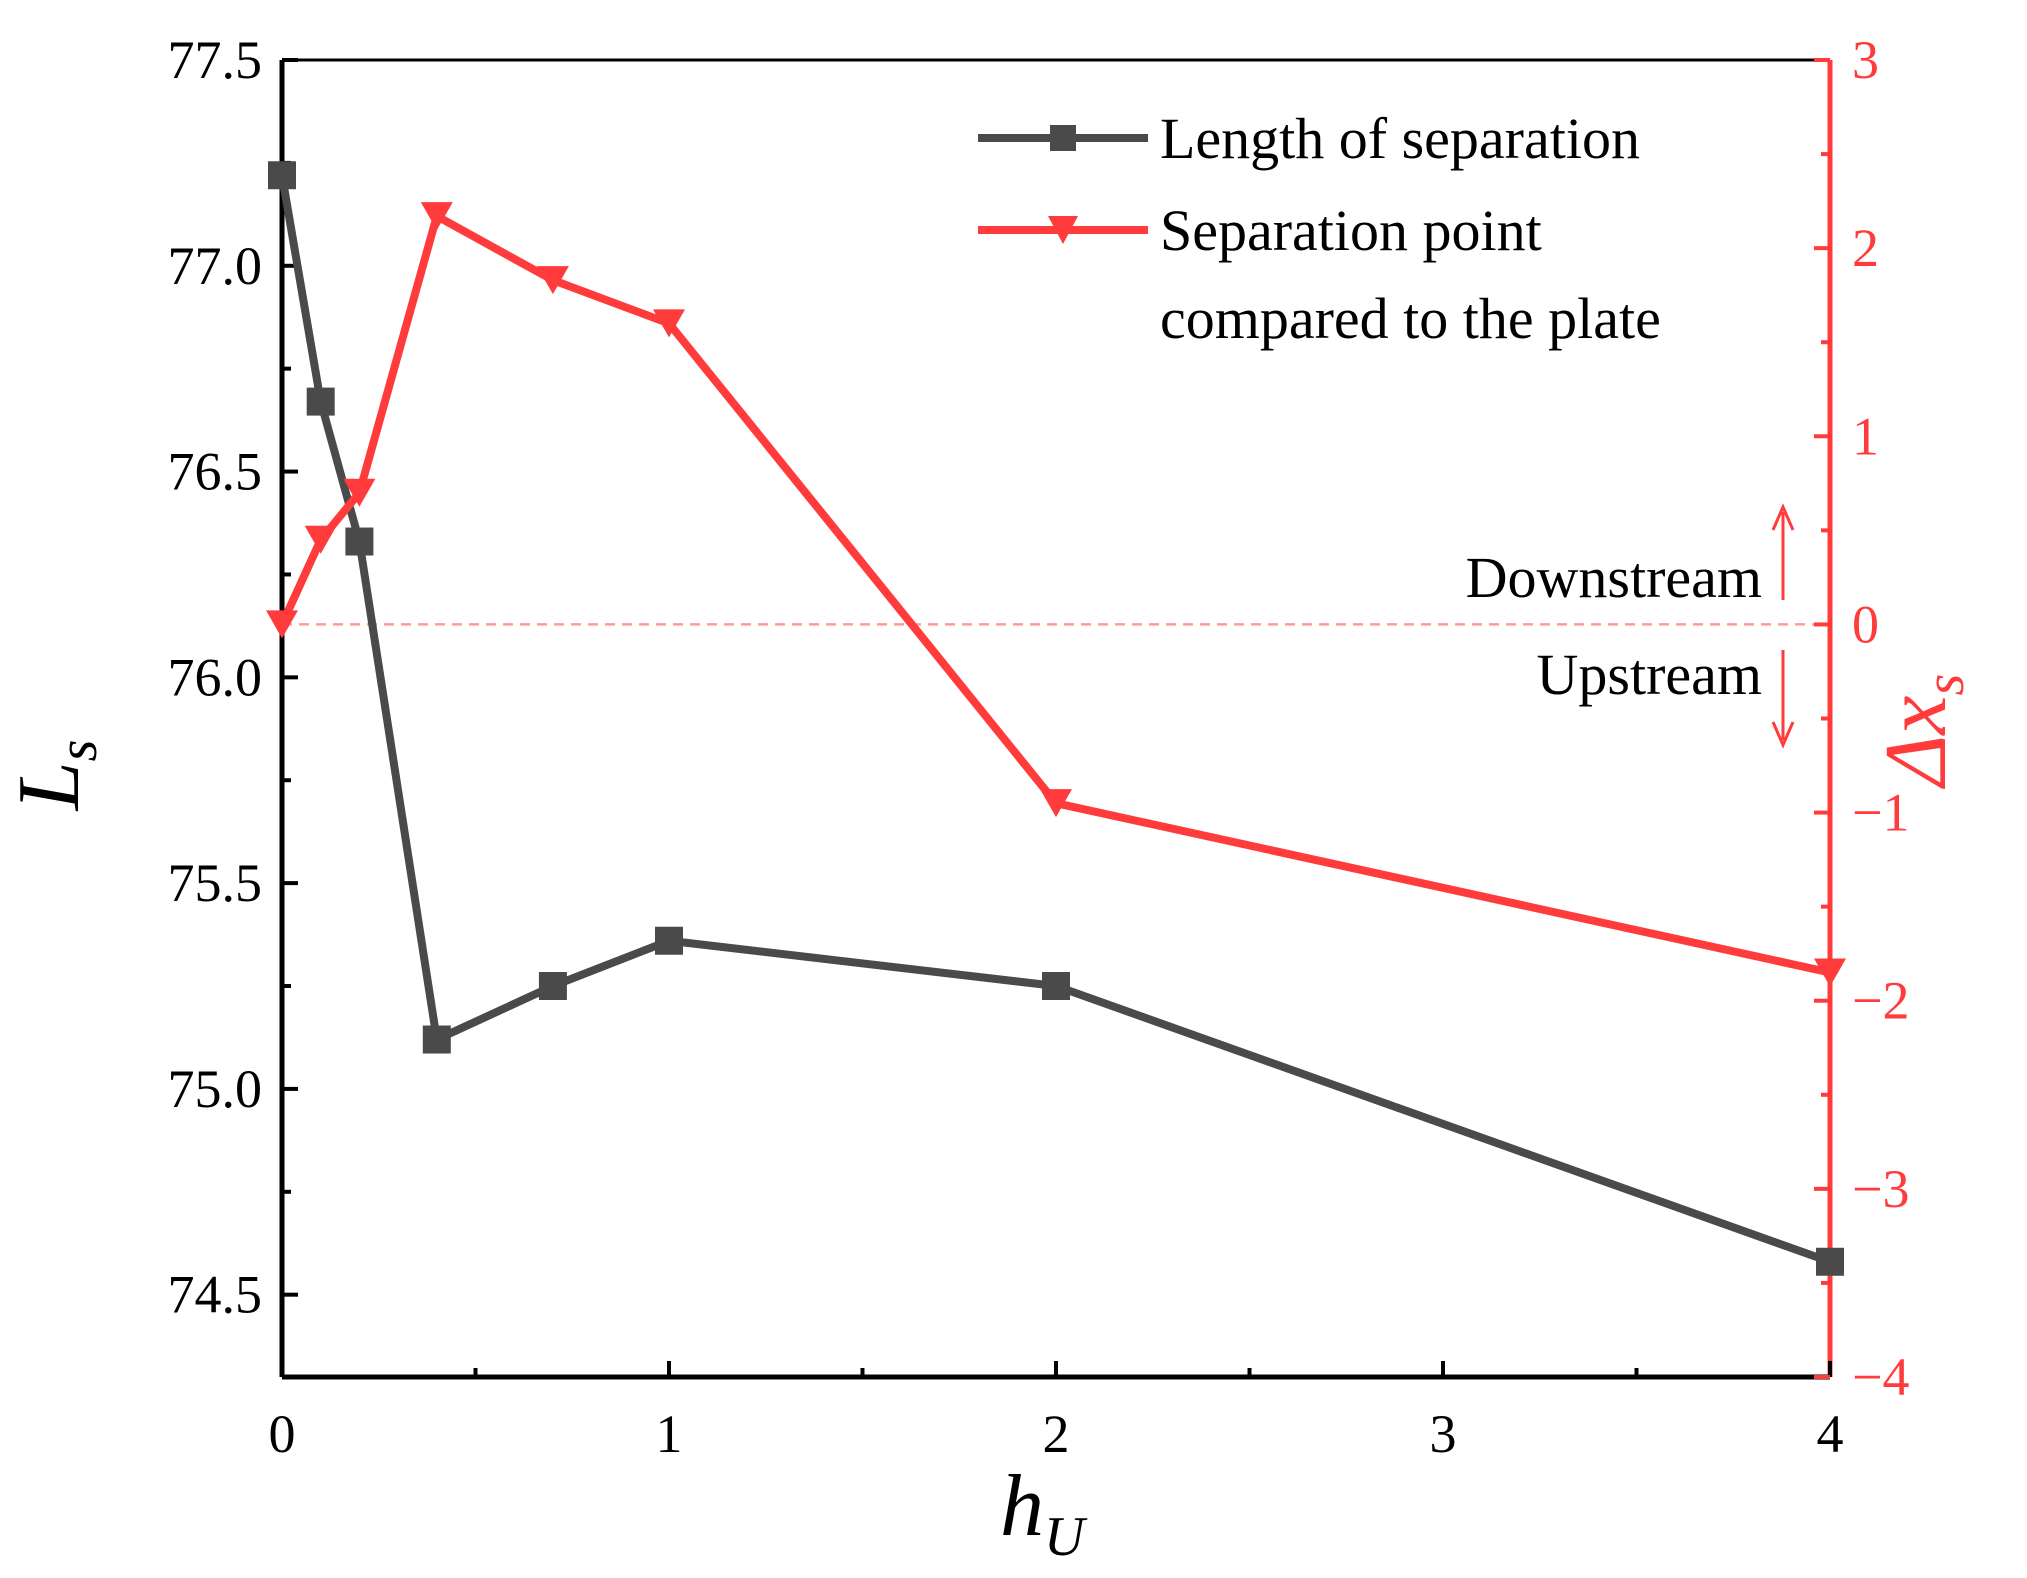  What do you see at coordinates (1410, 318) in the screenshot?
I see `legend-label-separation-point-line2: compared to the plate` at bounding box center [1410, 318].